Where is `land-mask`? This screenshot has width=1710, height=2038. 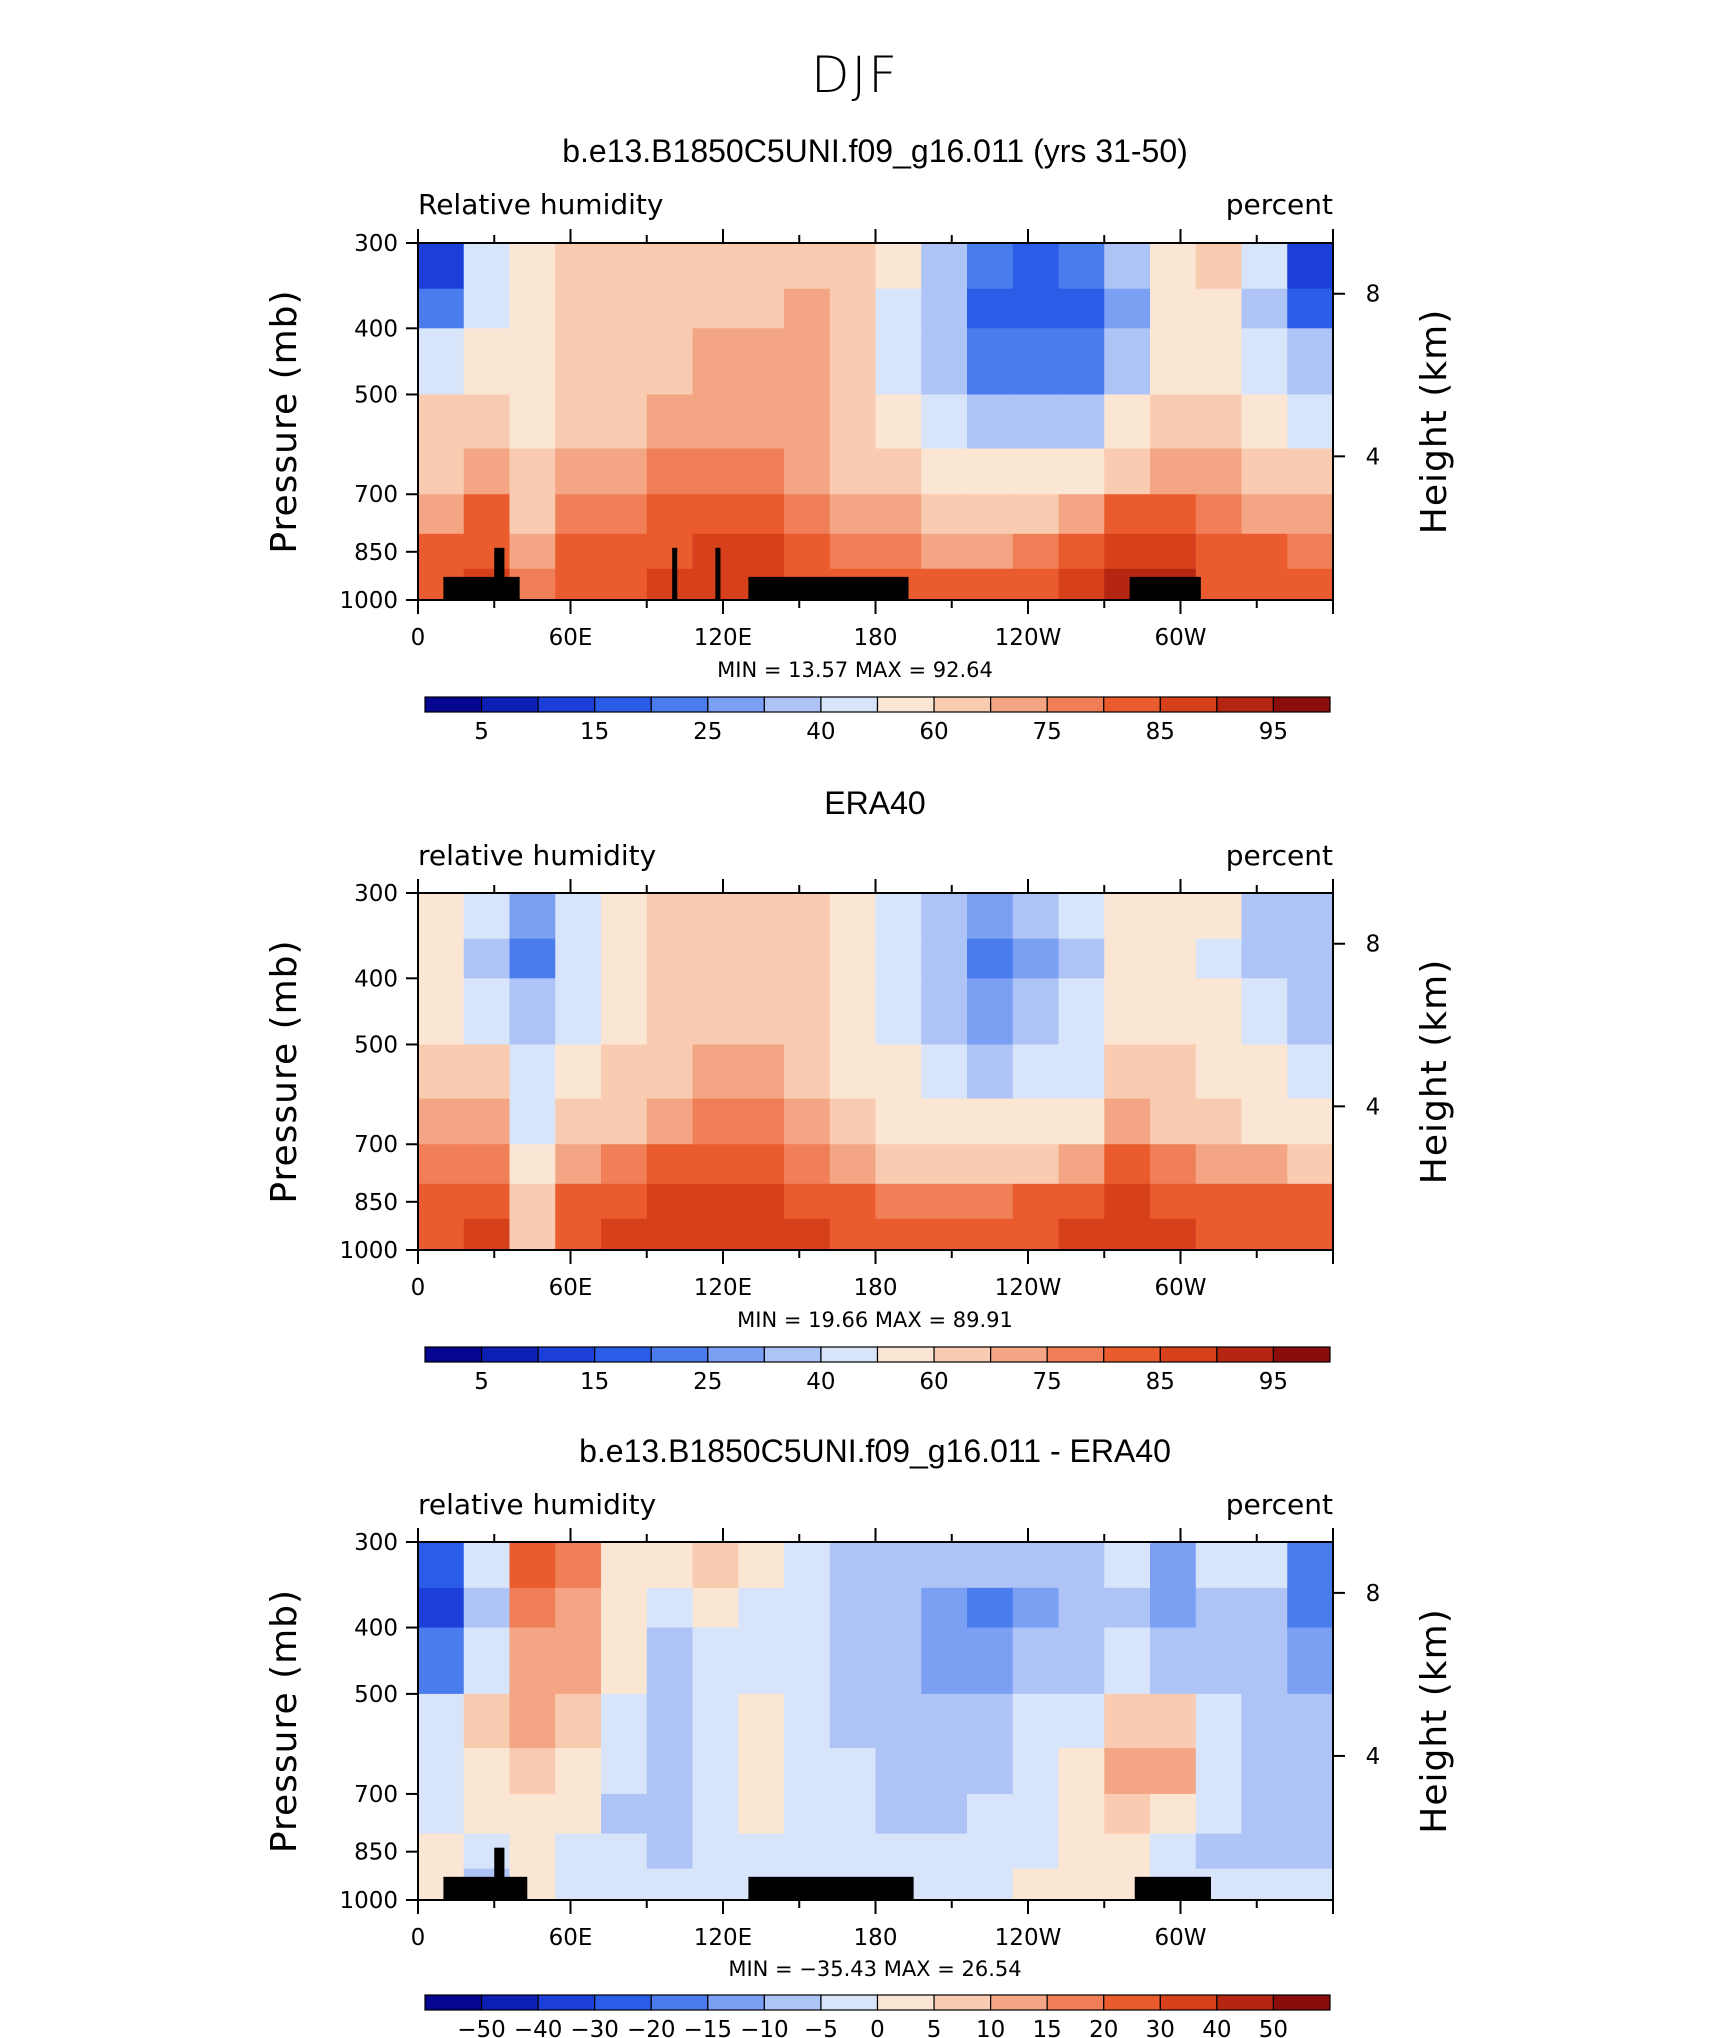 land-mask is located at coordinates (499, 573).